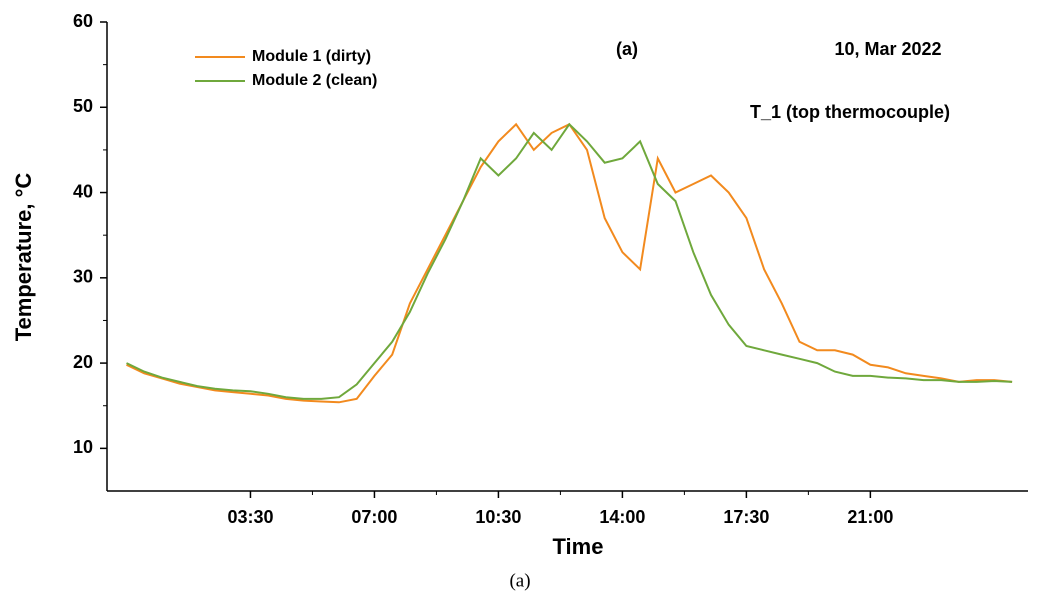  Describe the element at coordinates (311, 56) in the screenshot. I see `legend-label: Module 1 (dirty)` at that location.